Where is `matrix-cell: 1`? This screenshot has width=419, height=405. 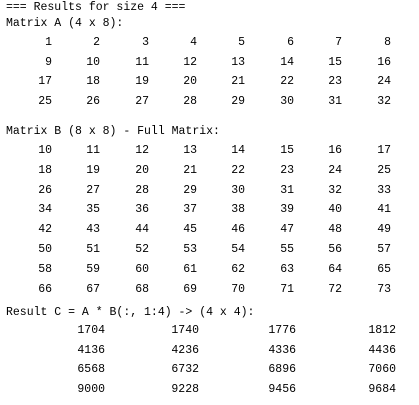
matrix-cell: 1 is located at coordinates (48, 42).